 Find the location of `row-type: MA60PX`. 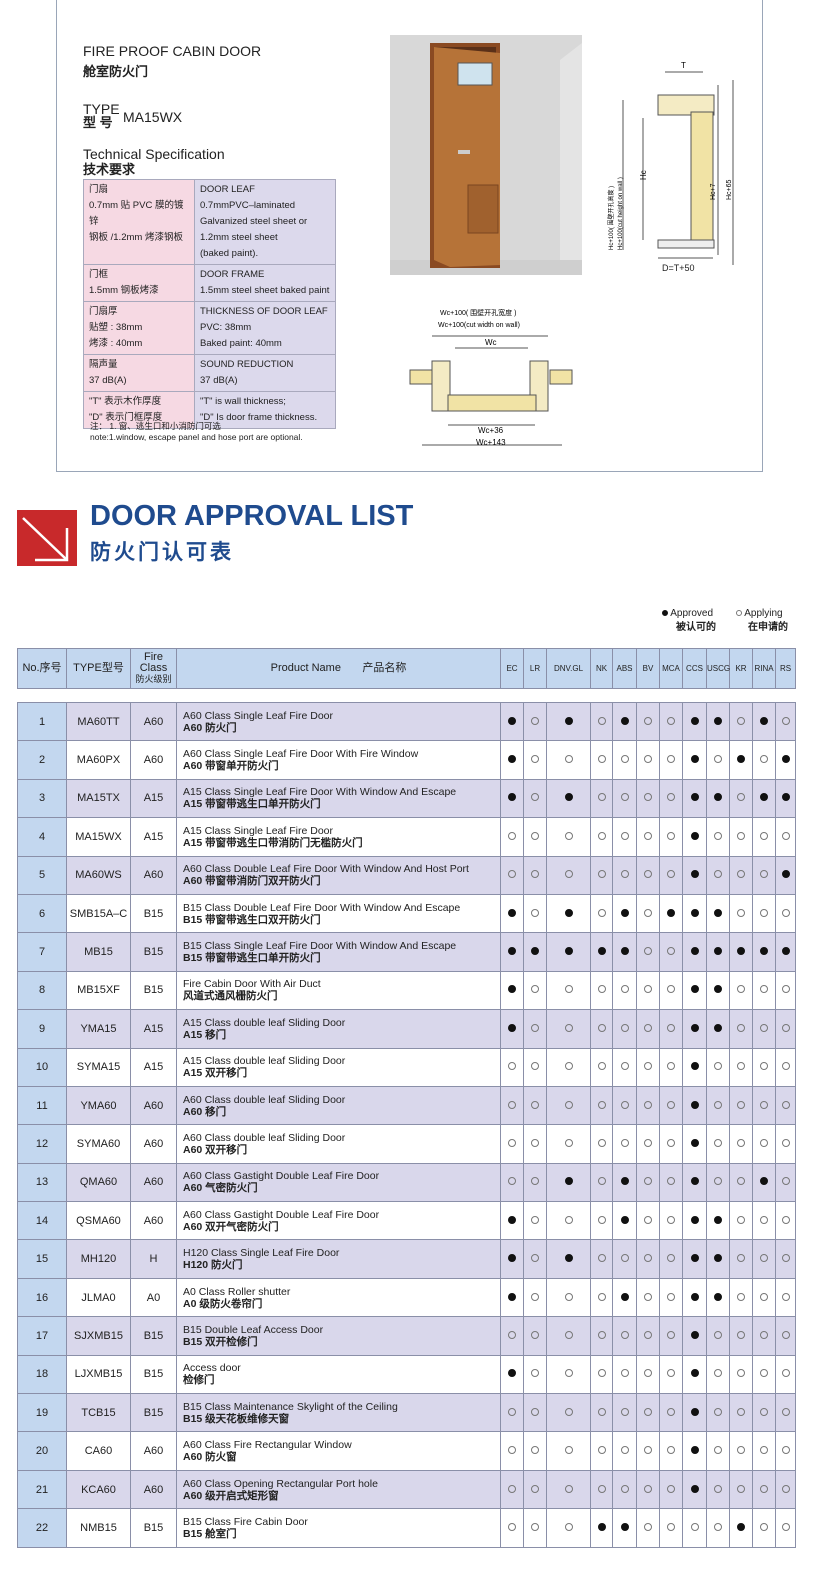

row-type: MA60PX is located at coordinates (98, 760).